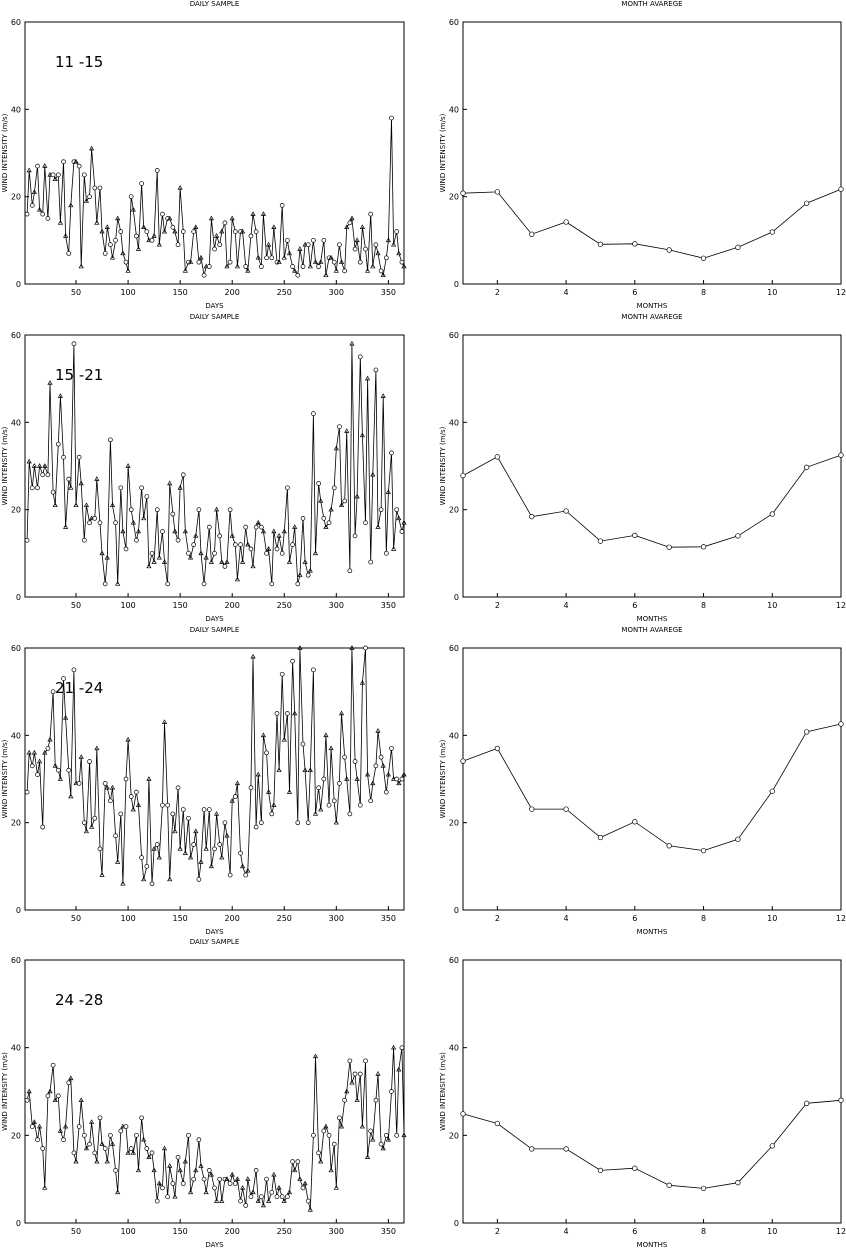 This screenshot has width=846, height=1251. What do you see at coordinates (388, 918) in the screenshot?
I see `x-tick-label: 350` at bounding box center [388, 918].